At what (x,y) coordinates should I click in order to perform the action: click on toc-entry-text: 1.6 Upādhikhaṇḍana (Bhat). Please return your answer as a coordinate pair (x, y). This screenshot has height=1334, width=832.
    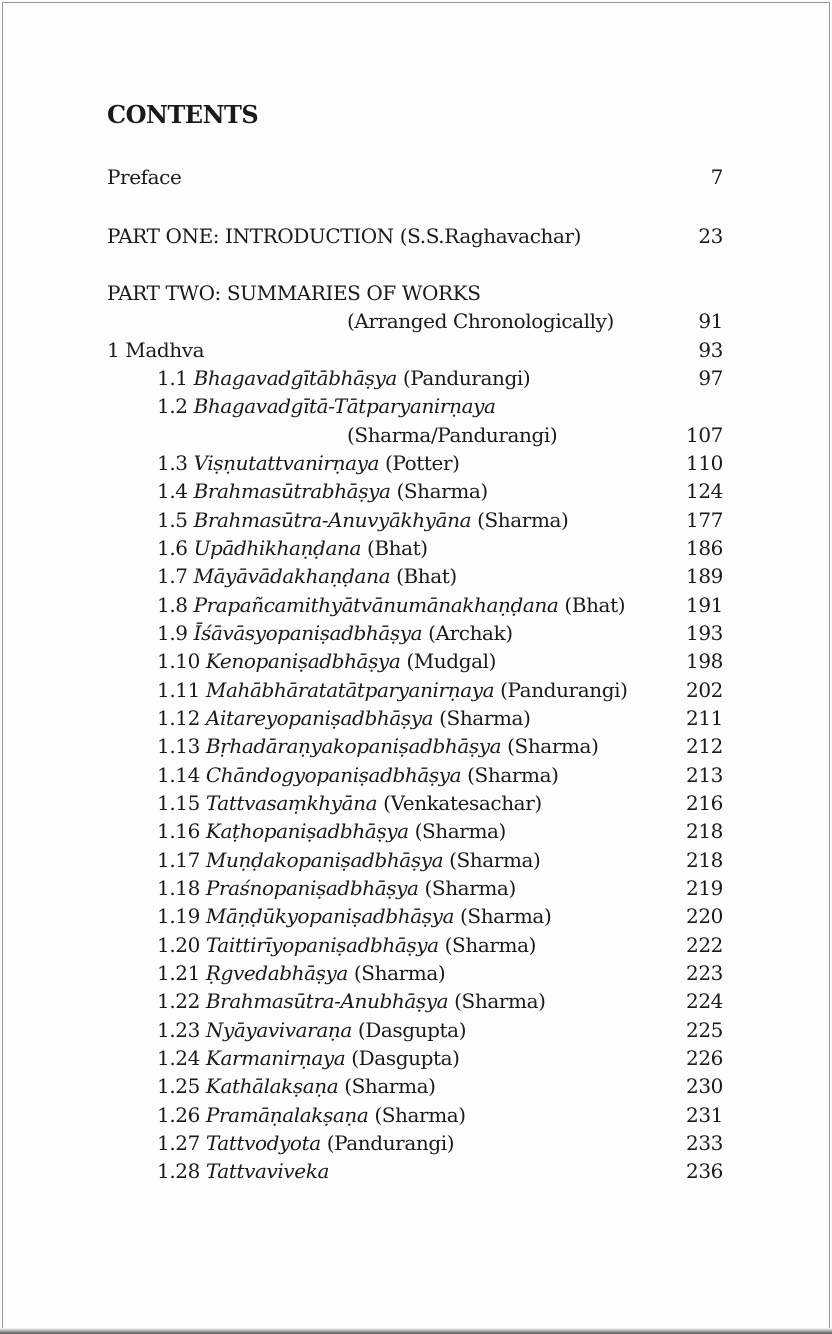
    Looking at the image, I should click on (267, 548).